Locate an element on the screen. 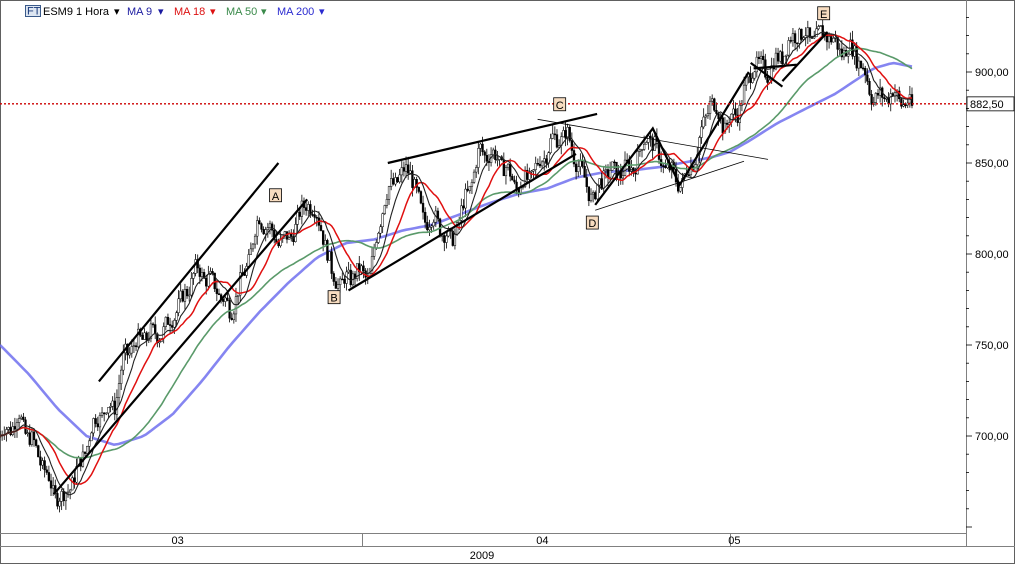  year-label: 2009 is located at coordinates (482, 556).